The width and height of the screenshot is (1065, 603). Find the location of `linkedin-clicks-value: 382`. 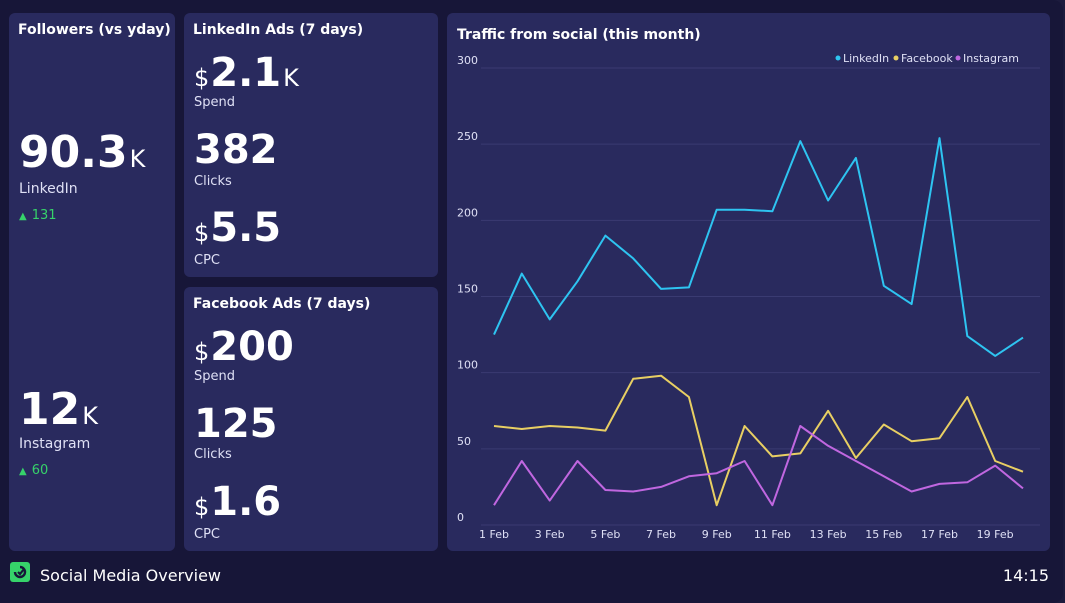

linkedin-clicks-value: 382 is located at coordinates (236, 150).